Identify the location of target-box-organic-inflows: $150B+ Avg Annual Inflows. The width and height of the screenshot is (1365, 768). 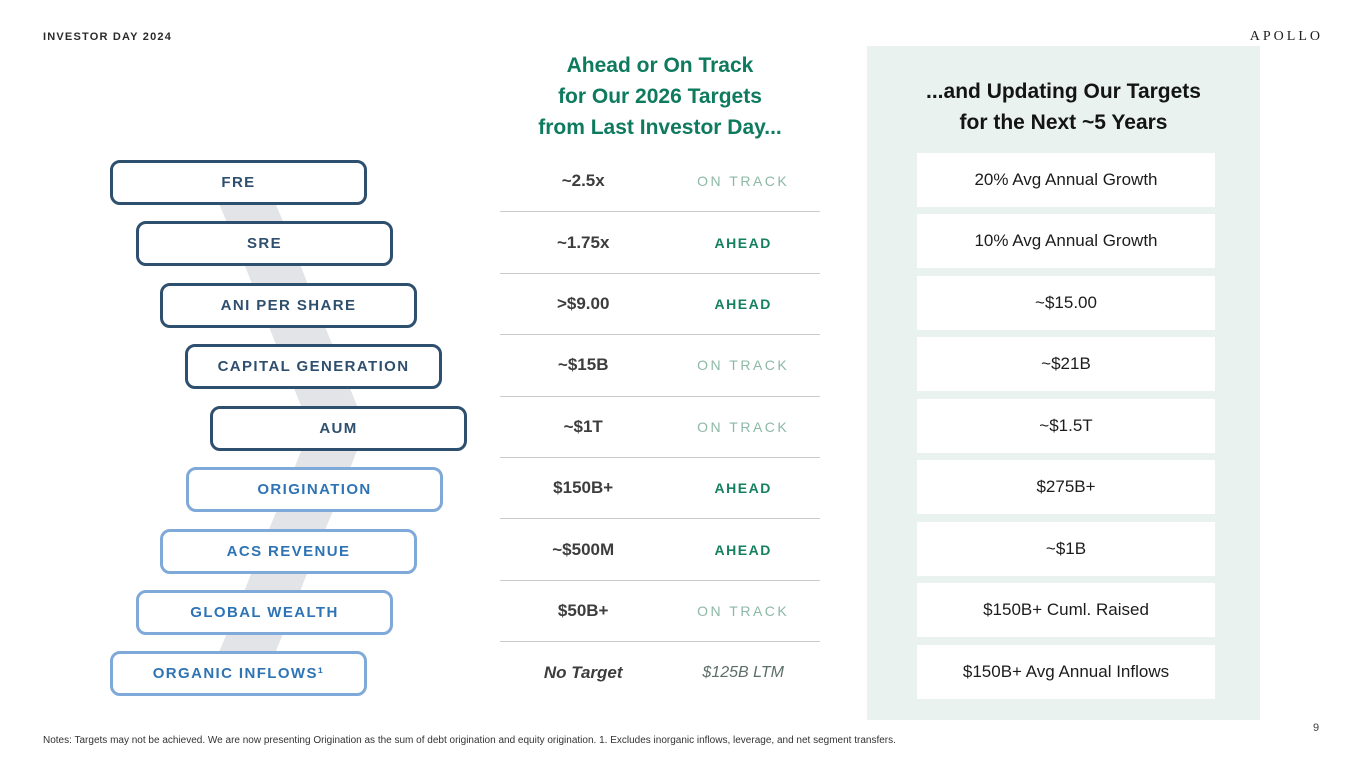
(1066, 672).